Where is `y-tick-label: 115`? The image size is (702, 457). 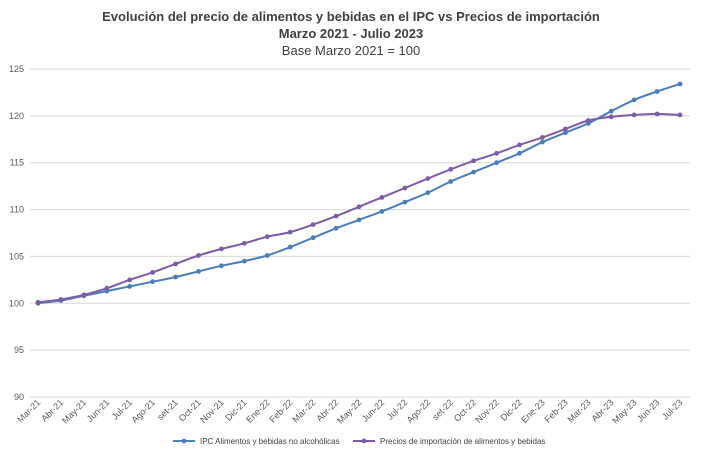
y-tick-label: 115 is located at coordinates (17, 163).